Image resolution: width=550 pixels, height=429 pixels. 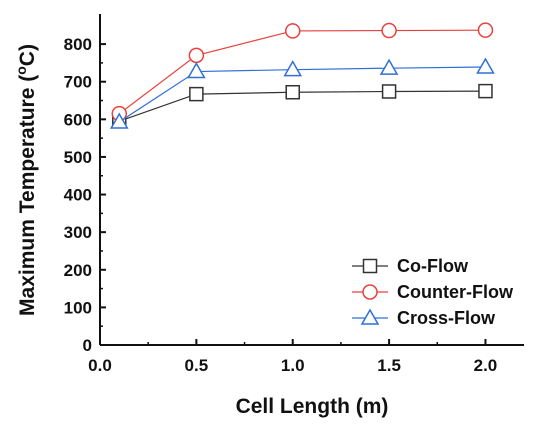 I want to click on y-tick-label: 400, so click(x=78, y=195).